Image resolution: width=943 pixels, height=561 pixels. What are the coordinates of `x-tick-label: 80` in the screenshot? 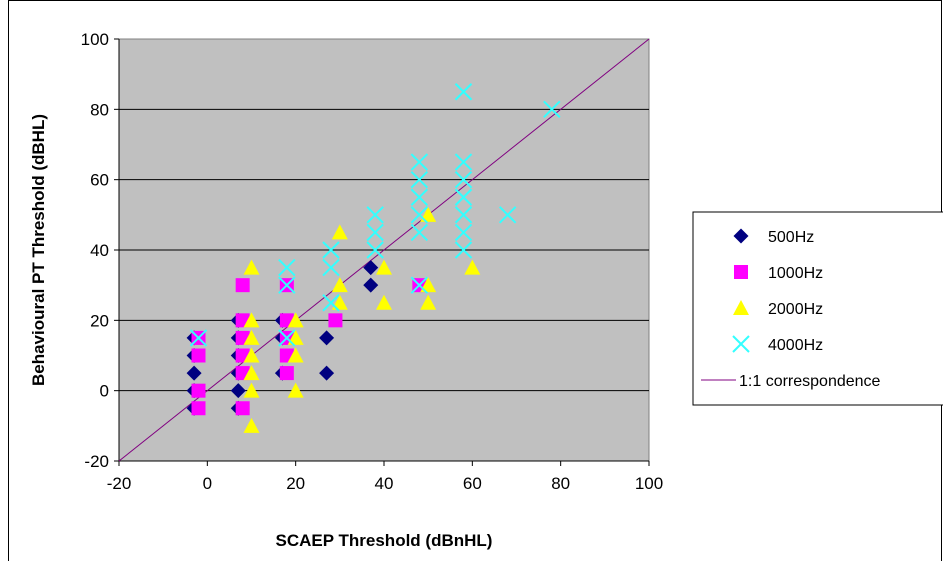 It's located at (560, 483).